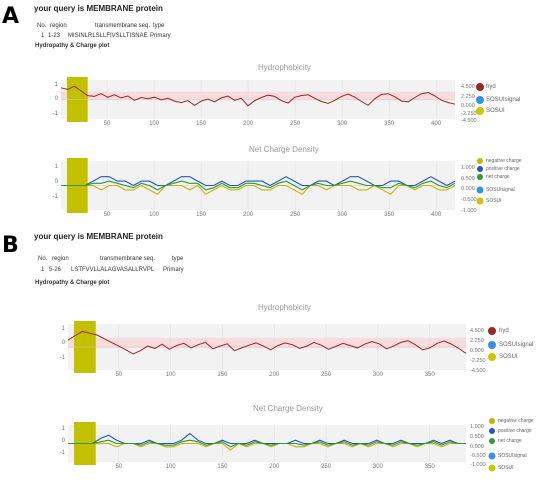 Image resolution: width=550 pixels, height=488 pixels. What do you see at coordinates (480, 100) in the screenshot?
I see `legend-signal-swatch` at bounding box center [480, 100].